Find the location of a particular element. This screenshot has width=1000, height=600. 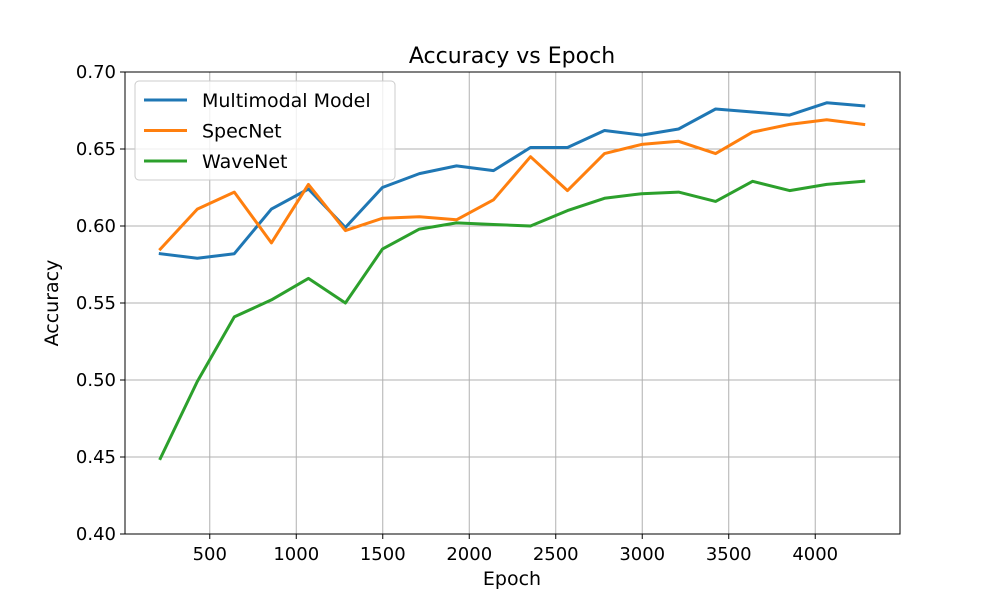

legend-box is located at coordinates (265, 130).